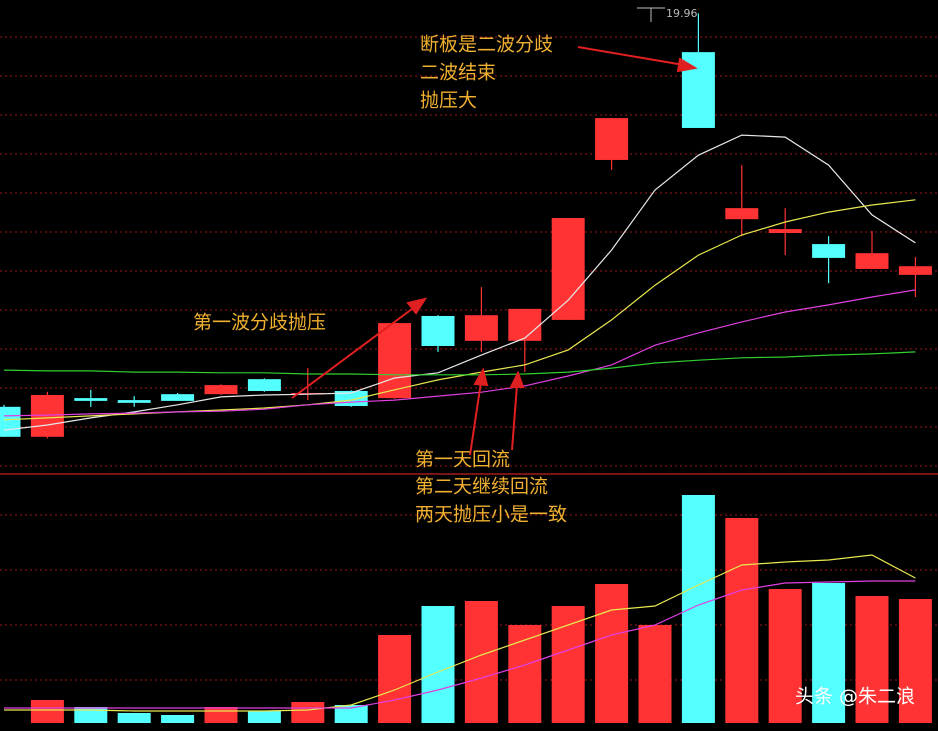 The width and height of the screenshot is (938, 731). I want to click on annotation: 第二天继续回流, so click(481, 487).